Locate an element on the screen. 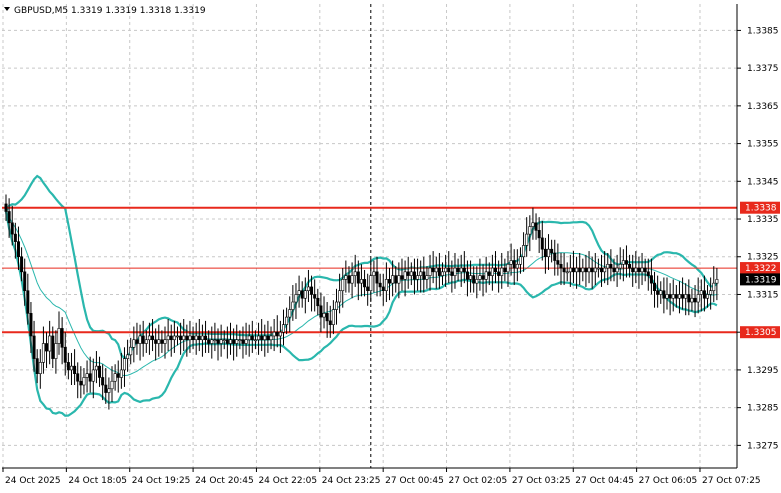 This screenshot has height=493, width=781. x-tick-label: 24 Oct 23:25 is located at coordinates (351, 481).